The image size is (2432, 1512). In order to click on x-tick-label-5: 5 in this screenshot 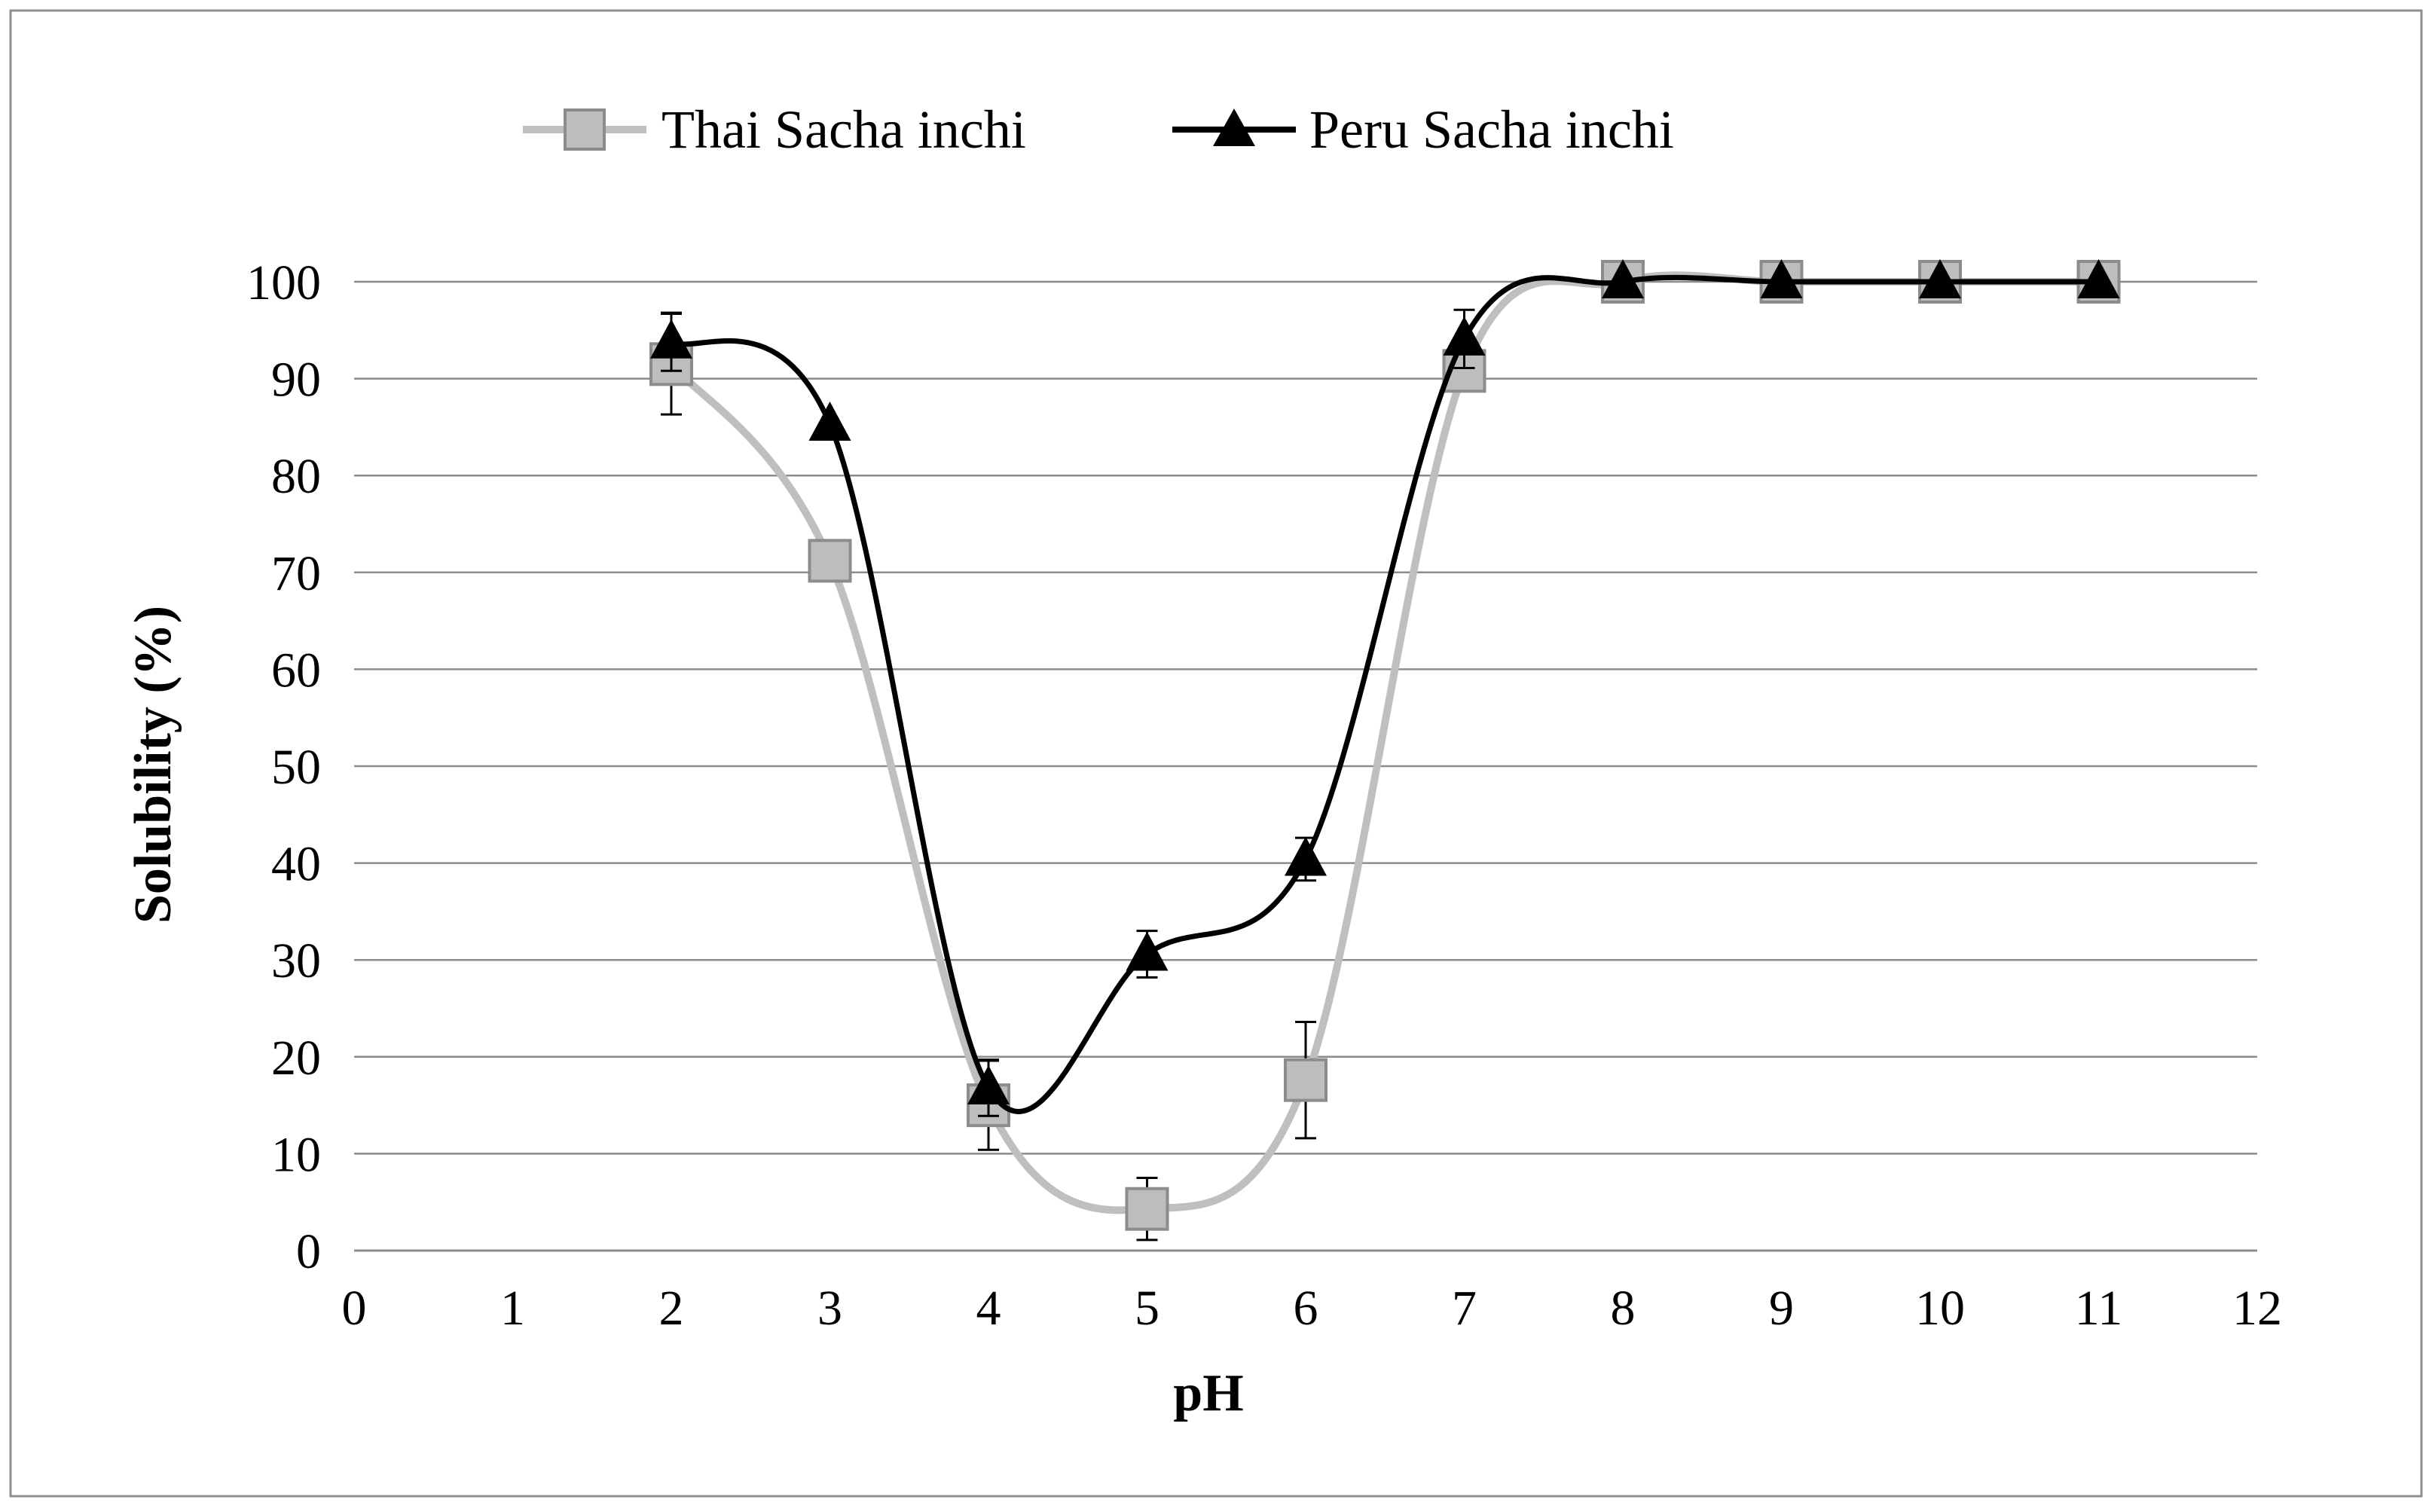, I will do `click(1147, 1308)`.